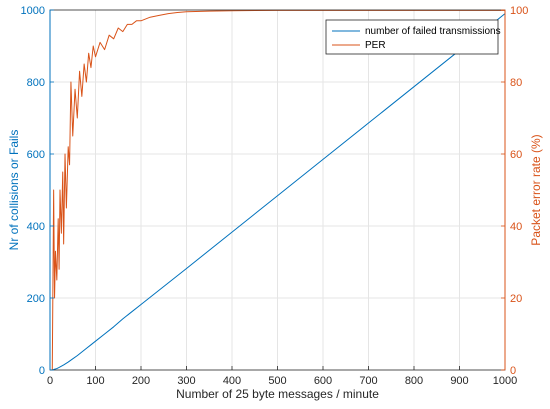  Describe the element at coordinates (36, 155) in the screenshot. I see `left-y-tick-label: 600` at that location.